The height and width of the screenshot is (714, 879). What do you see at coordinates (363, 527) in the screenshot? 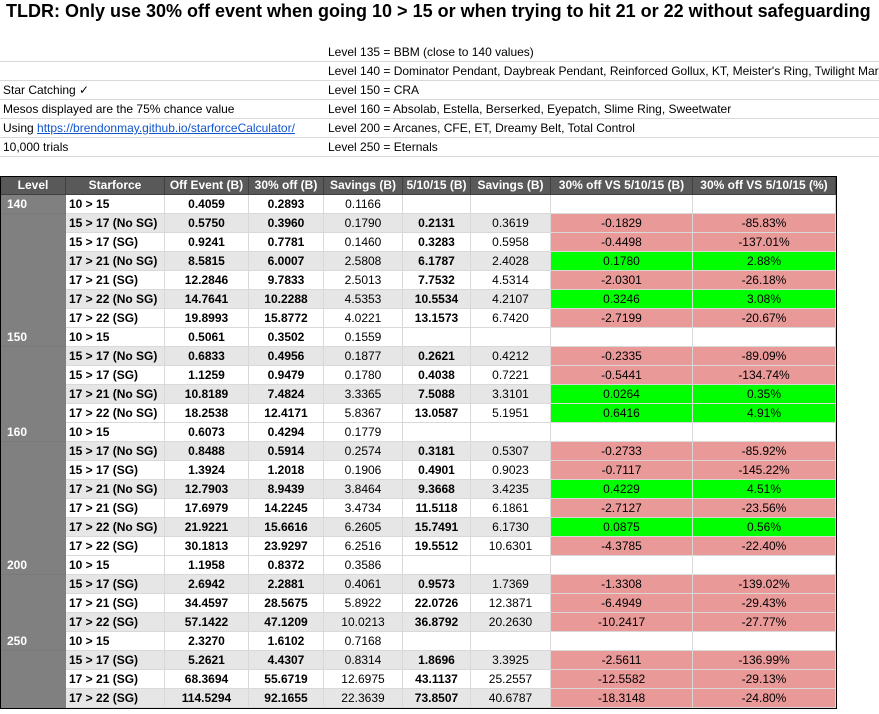
I see `savings-cell: 6.2605` at bounding box center [363, 527].